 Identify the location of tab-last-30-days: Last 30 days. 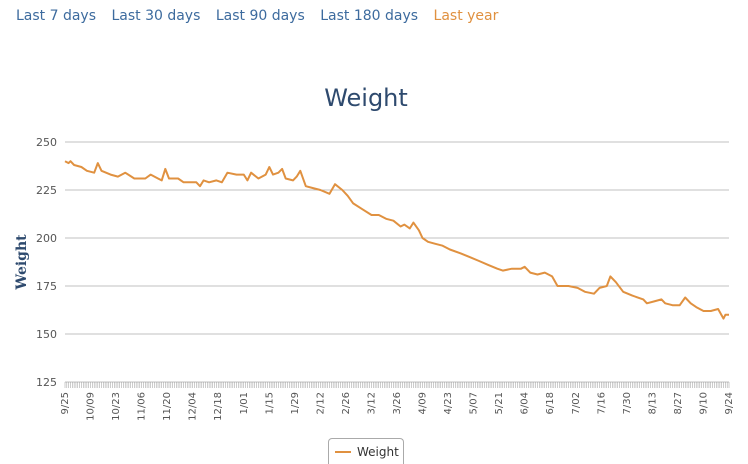
(156, 16).